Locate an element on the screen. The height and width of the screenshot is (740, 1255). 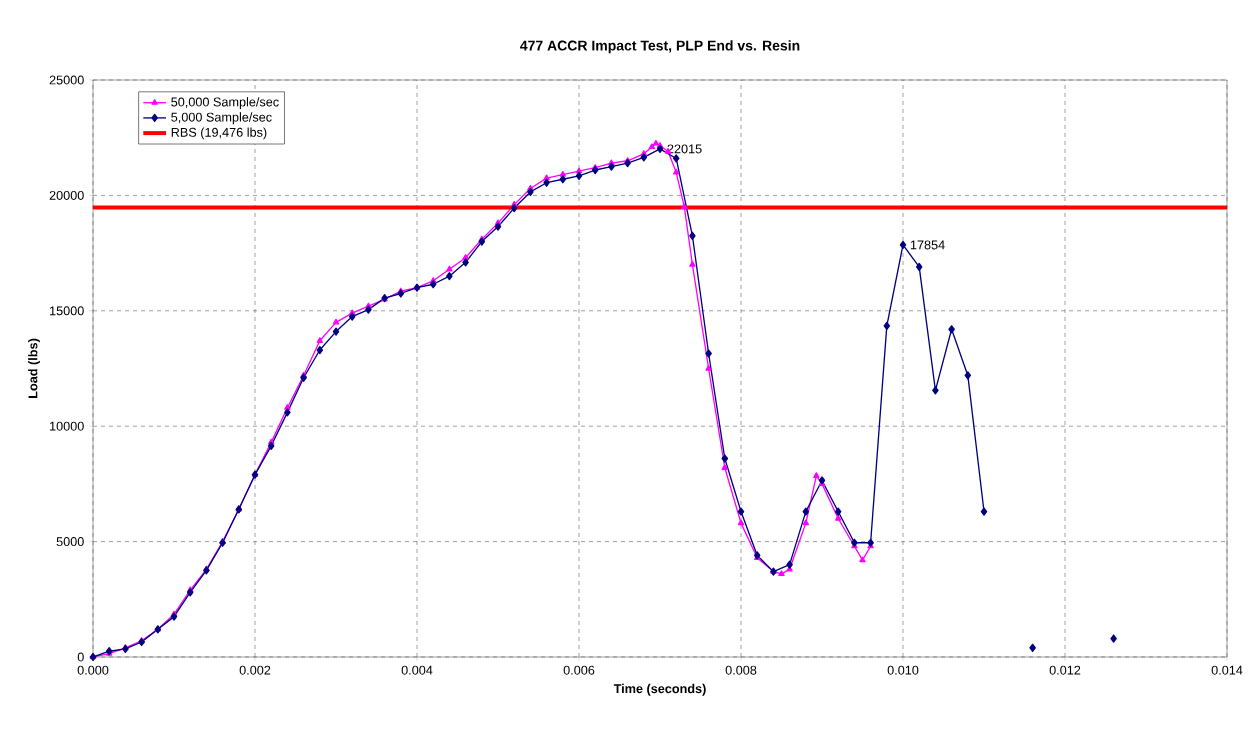
x-tick-label: 0.012 is located at coordinates (1065, 670).